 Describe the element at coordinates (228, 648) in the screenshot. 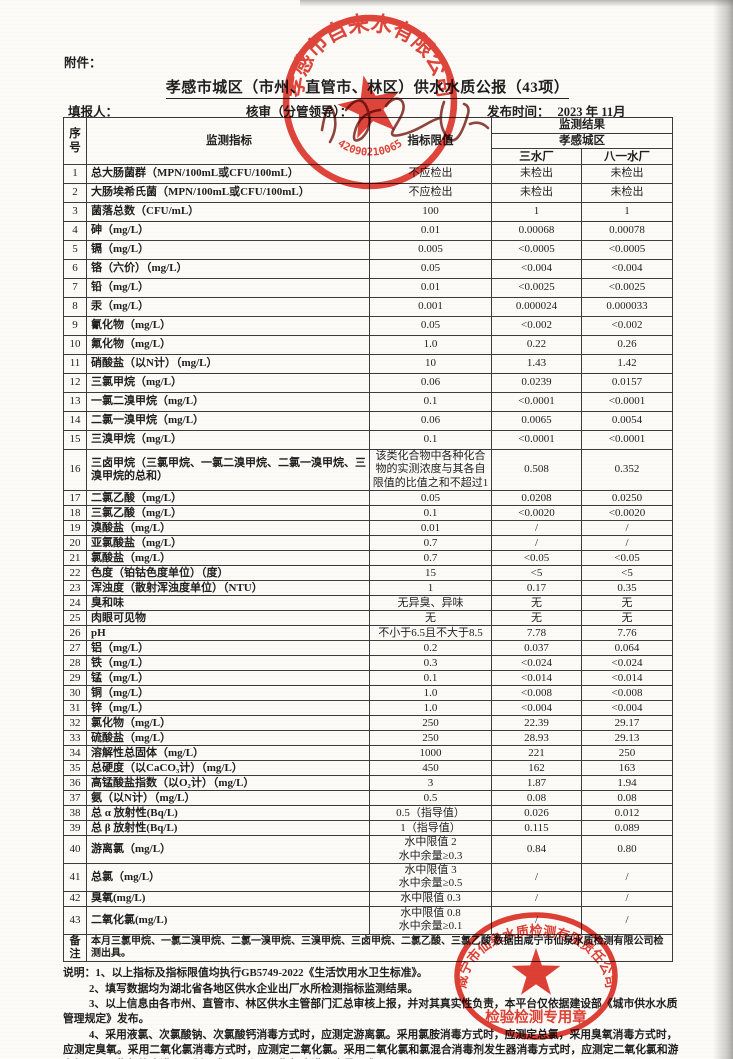

I see `row-indicator: 铝（mg/L）` at that location.